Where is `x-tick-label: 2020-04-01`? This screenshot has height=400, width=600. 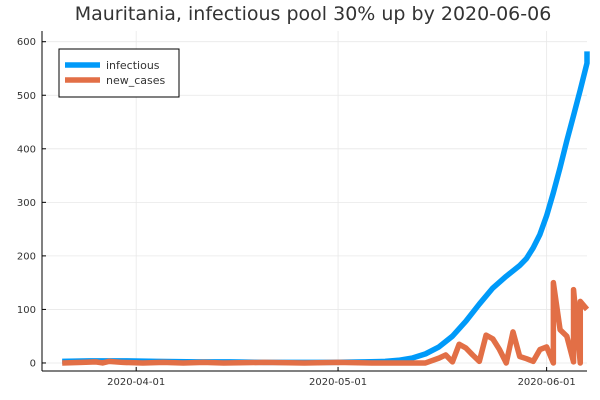 x-tick-label: 2020-04-01 is located at coordinates (136, 382).